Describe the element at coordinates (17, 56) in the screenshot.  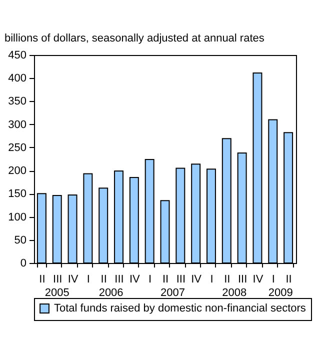
I see `y-tick-label: 450` at that location.